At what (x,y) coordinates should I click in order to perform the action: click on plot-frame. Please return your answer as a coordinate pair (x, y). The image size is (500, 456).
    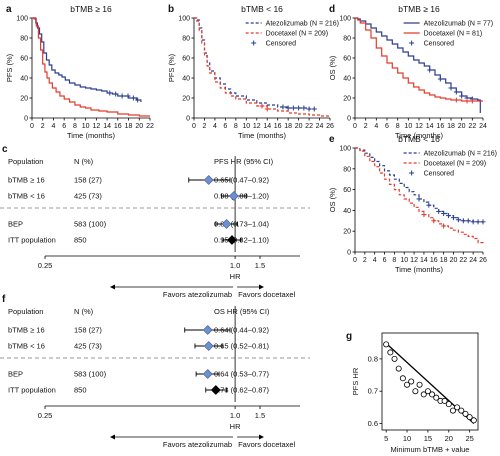
    Looking at the image, I should click on (430, 381).